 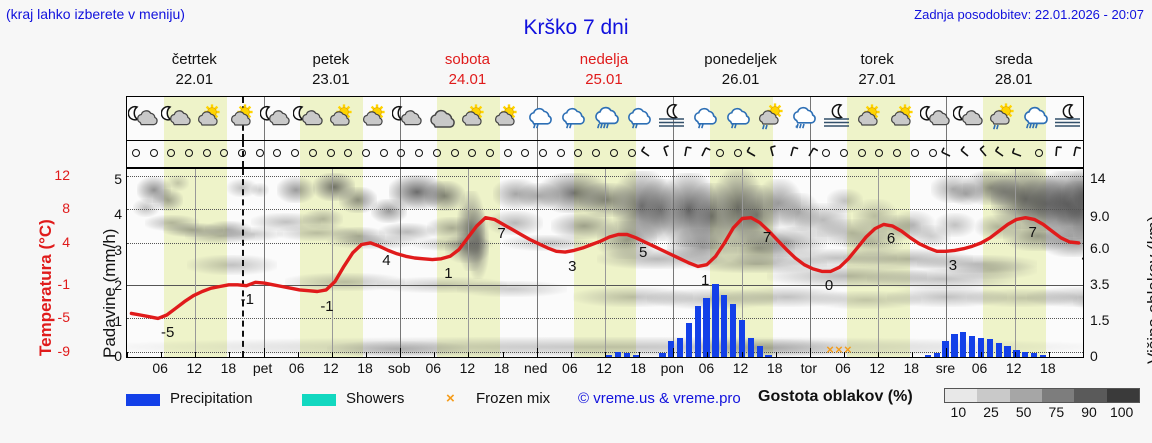 What do you see at coordinates (991, 412) in the screenshot?
I see `cloud-density-tick-label: 25` at bounding box center [991, 412].